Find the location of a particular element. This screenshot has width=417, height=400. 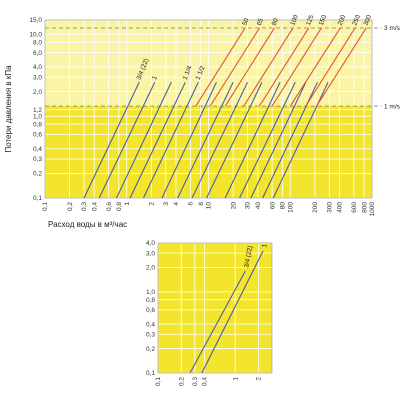

series-label: 80 is located at coordinates (275, 22).